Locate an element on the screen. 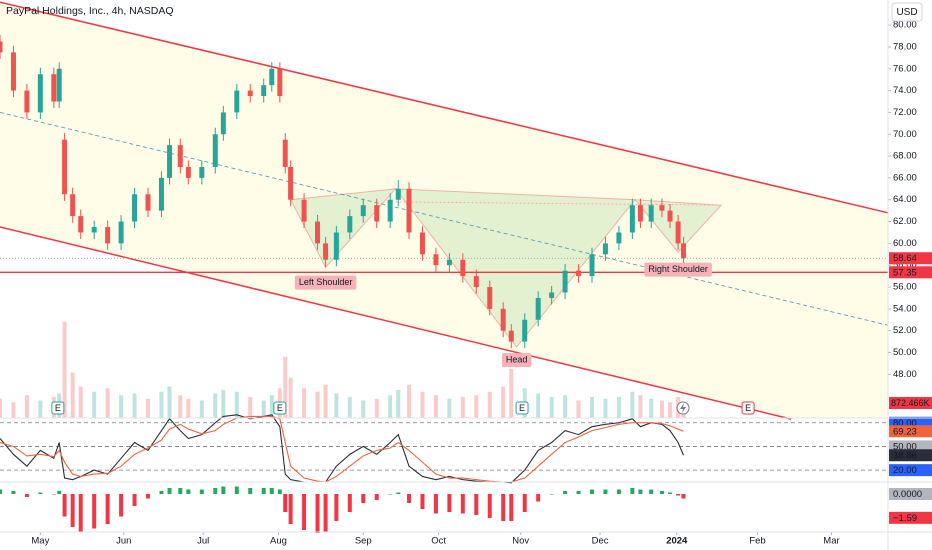 Image resolution: width=932 pixels, height=550 pixels. x-tick-label: Feb is located at coordinates (757, 541).